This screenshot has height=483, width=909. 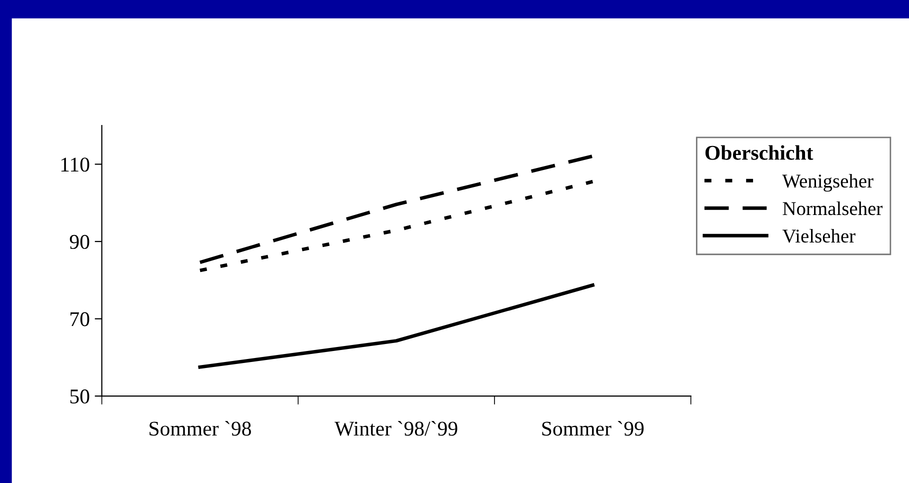 I want to click on y-tick-label: 70, so click(x=80, y=319).